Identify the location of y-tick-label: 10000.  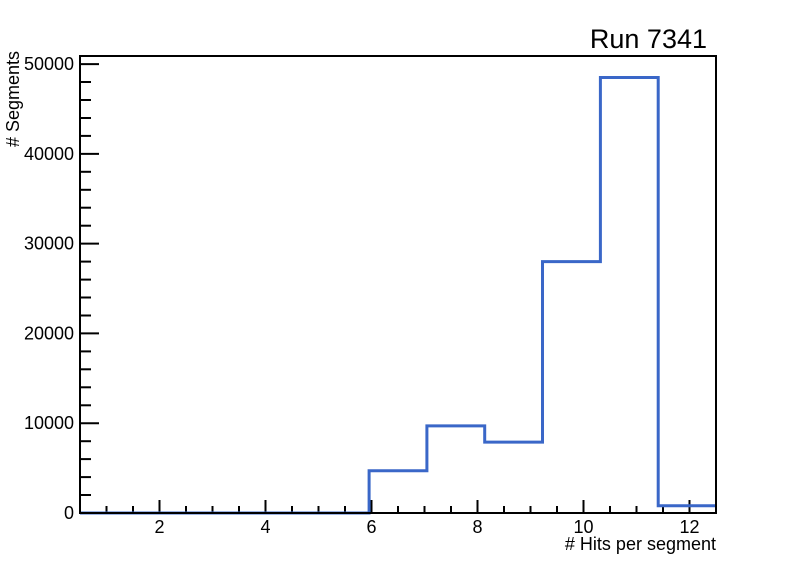
(49, 423).